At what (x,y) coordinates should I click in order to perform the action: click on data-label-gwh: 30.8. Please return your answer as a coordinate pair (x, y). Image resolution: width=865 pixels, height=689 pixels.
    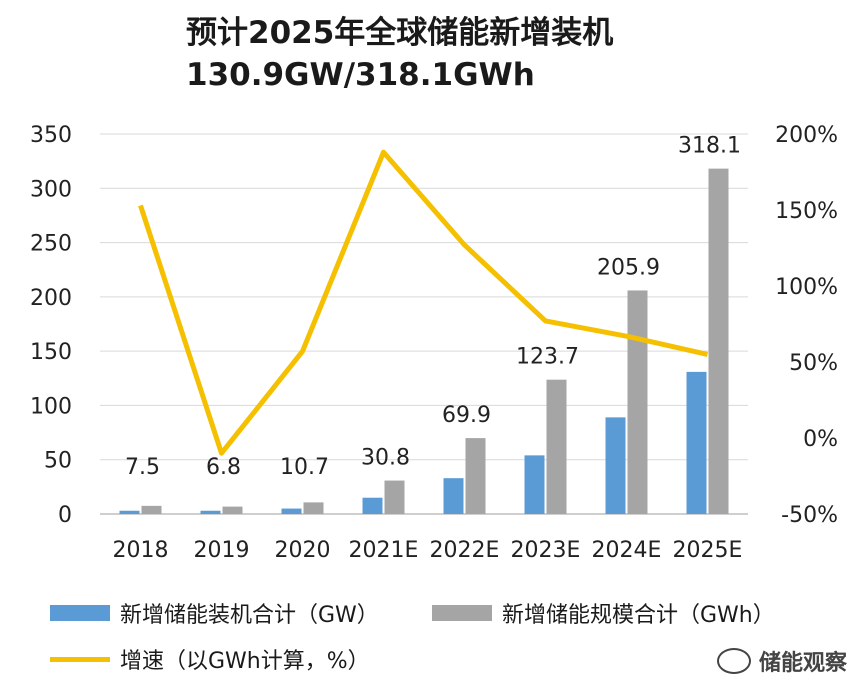
    Looking at the image, I should click on (385, 458).